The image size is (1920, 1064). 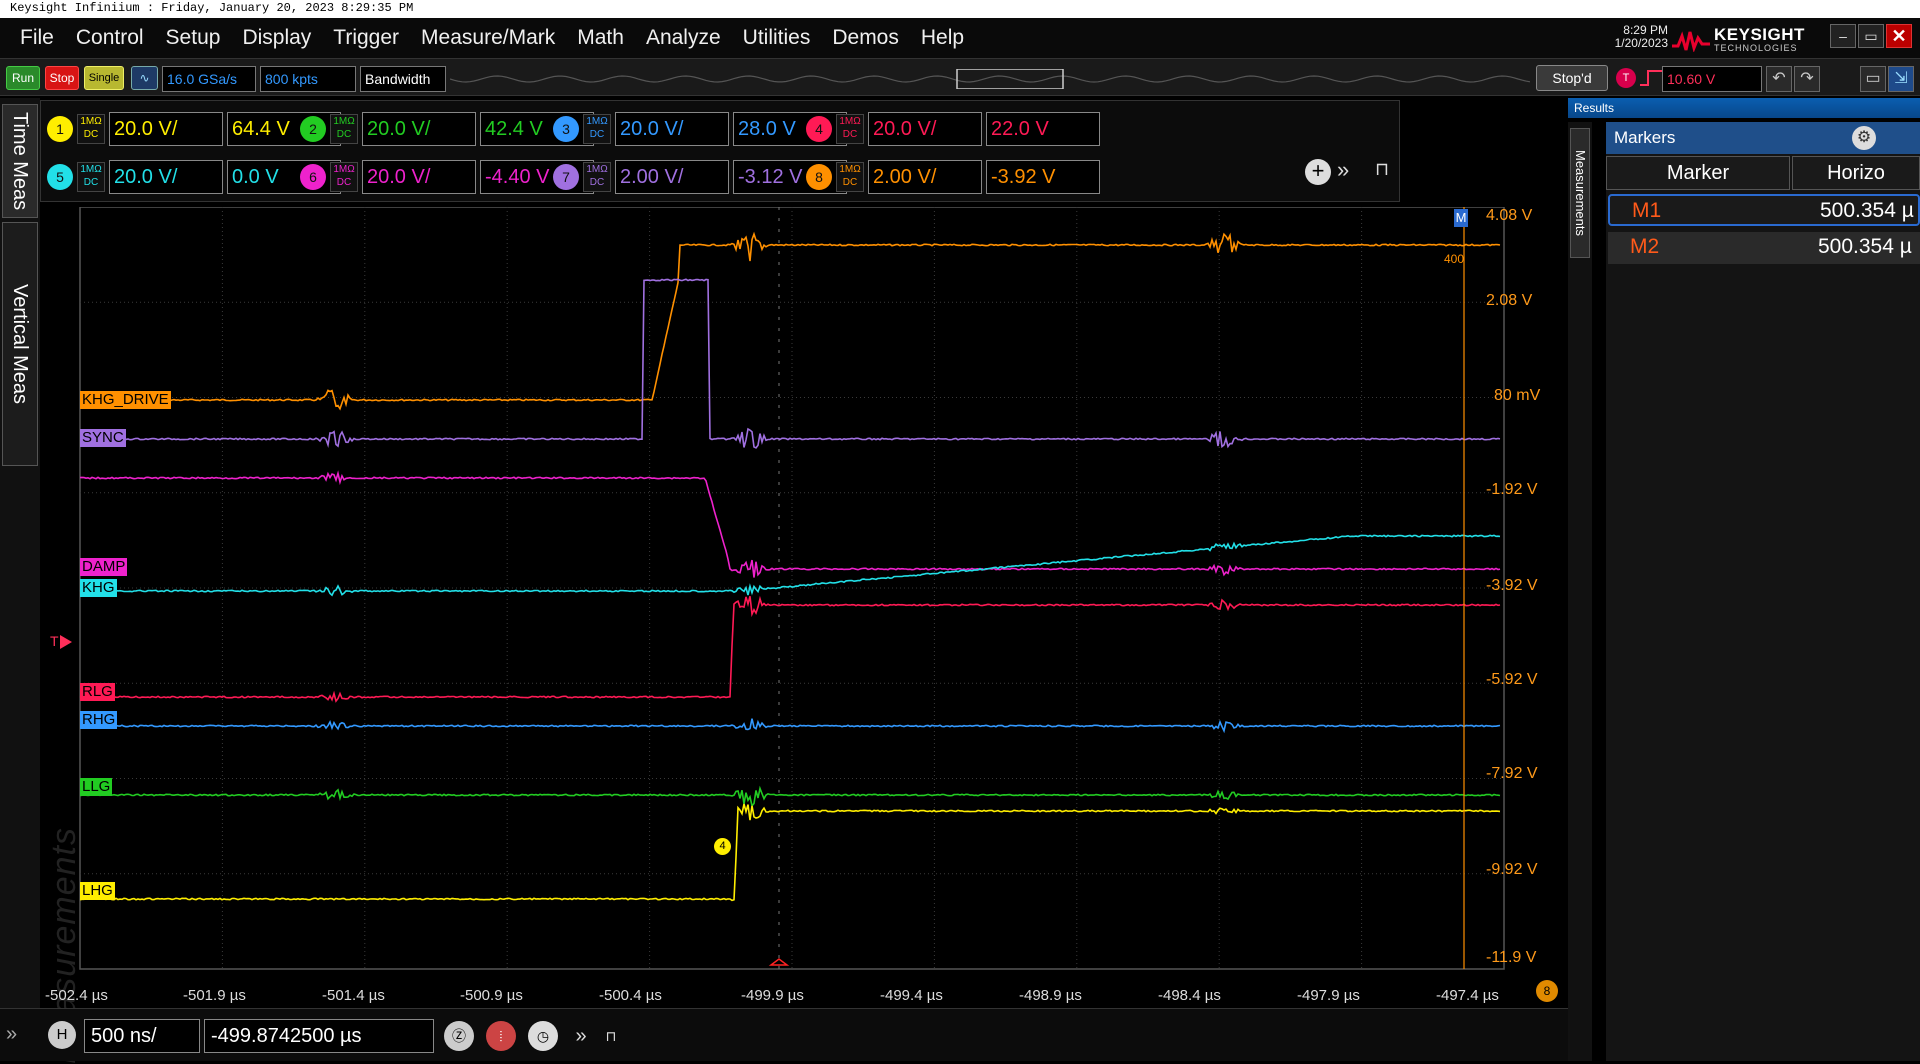 What do you see at coordinates (1580, 193) in the screenshot?
I see `tab-measurements: Measurements` at bounding box center [1580, 193].